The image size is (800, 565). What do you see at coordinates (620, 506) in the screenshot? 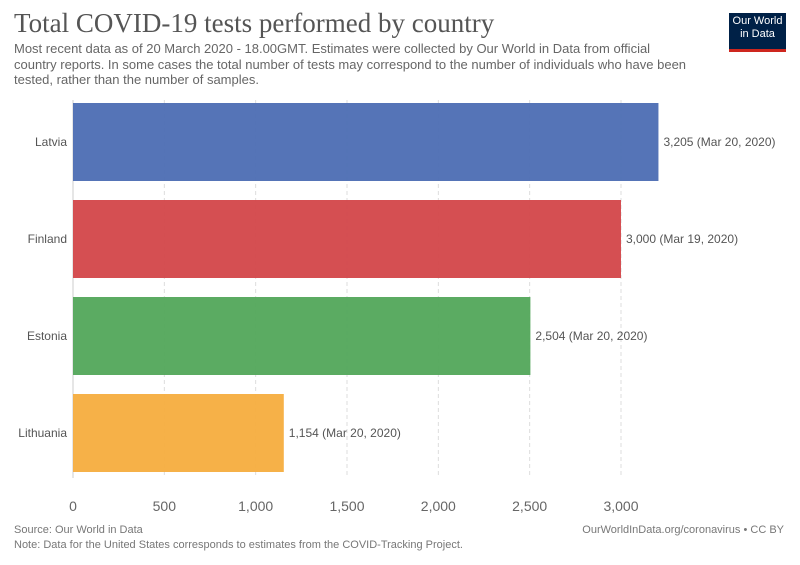
I see `x-tick-label: 3,000` at bounding box center [620, 506].